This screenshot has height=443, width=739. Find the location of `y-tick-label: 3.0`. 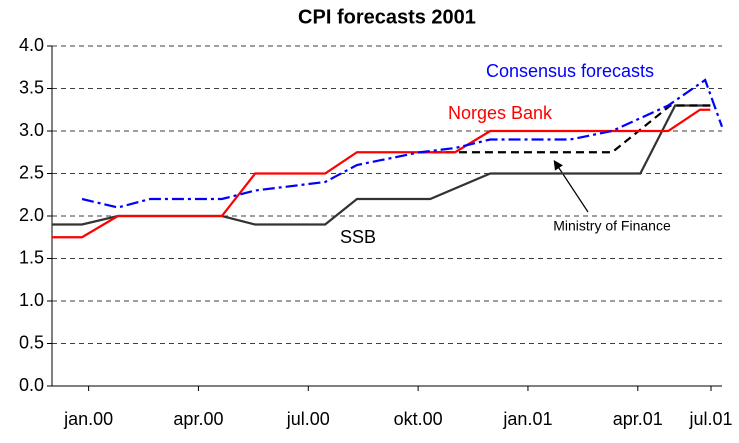

y-tick-label: 3.0 is located at coordinates (31, 130).